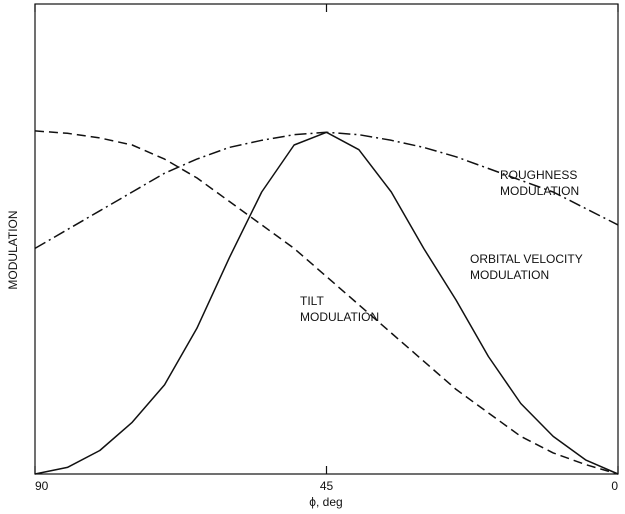 This screenshot has height=514, width=625. I want to click on x-tick-label: 0, so click(614, 486).